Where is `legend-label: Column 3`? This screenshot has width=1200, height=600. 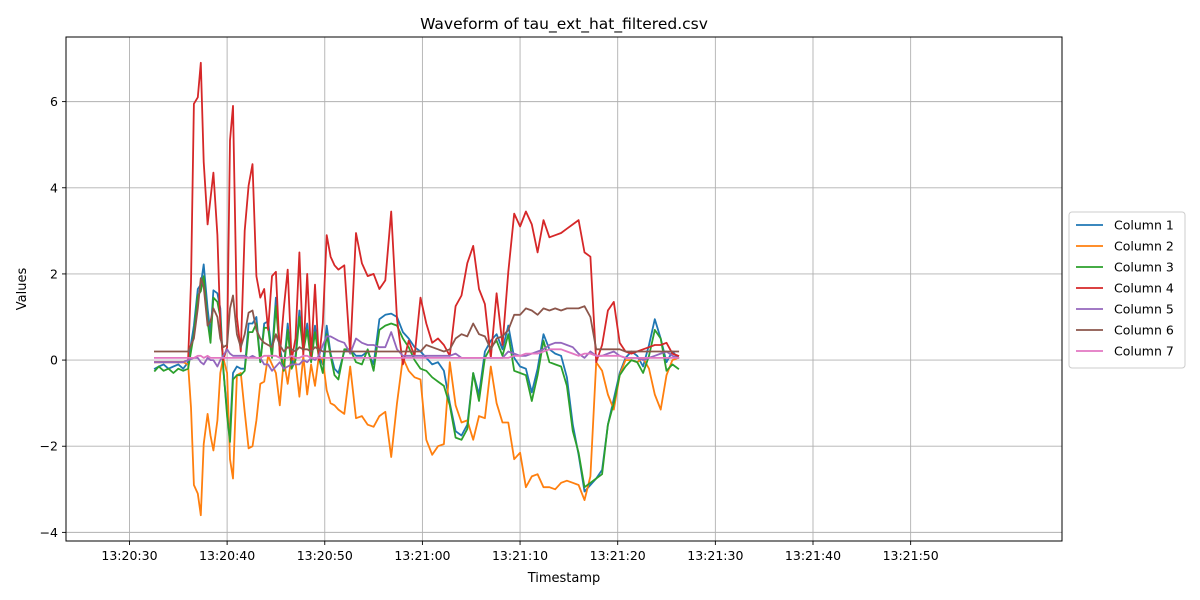 legend-label: Column 3 is located at coordinates (1144, 267).